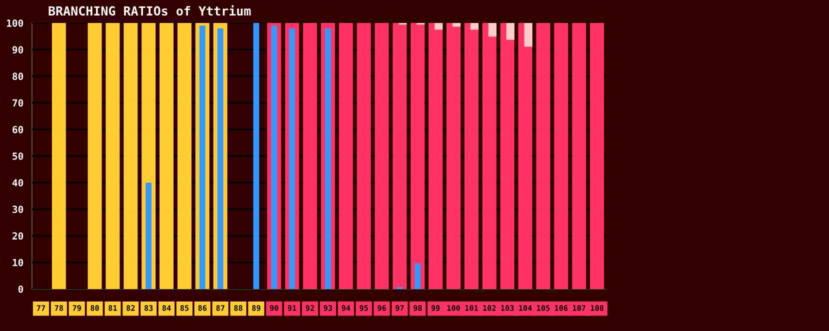  Describe the element at coordinates (15, 23) in the screenshot. I see `y-tick-label: 100` at that location.